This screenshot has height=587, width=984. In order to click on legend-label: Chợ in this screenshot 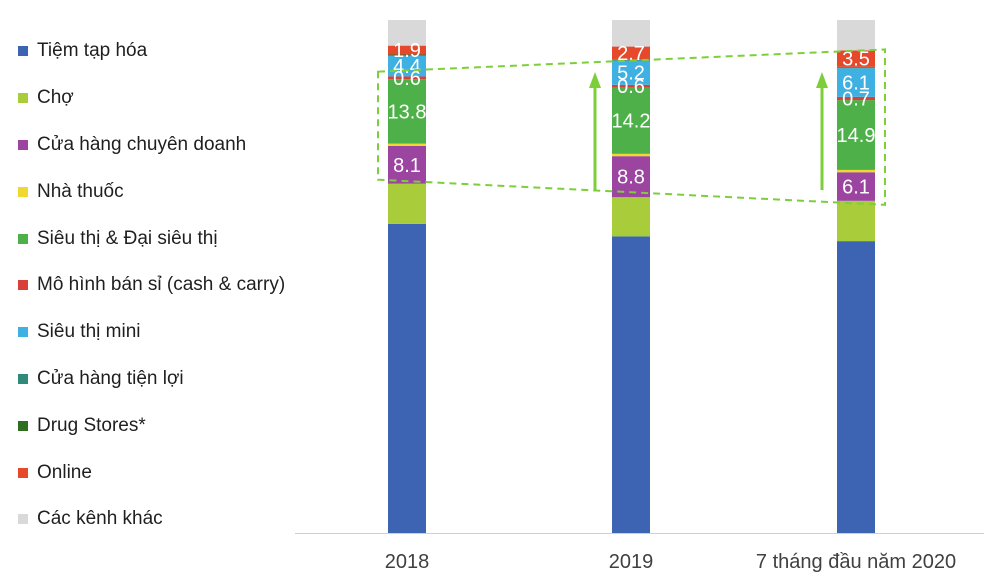, I will do `click(55, 98)`.